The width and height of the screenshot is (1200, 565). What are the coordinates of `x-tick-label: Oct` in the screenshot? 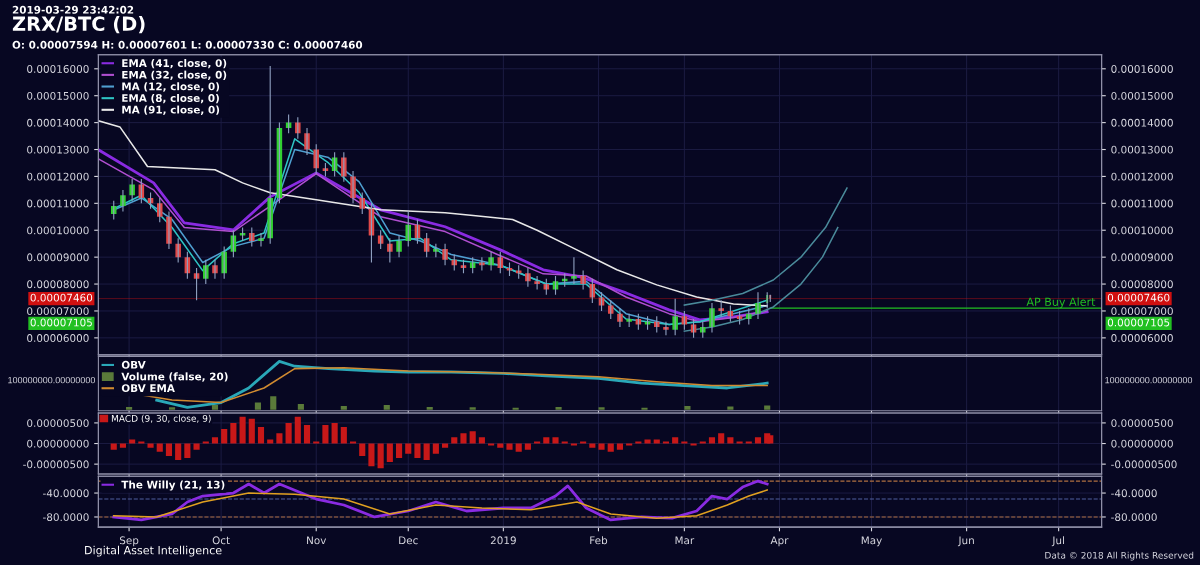 It's located at (221, 540).